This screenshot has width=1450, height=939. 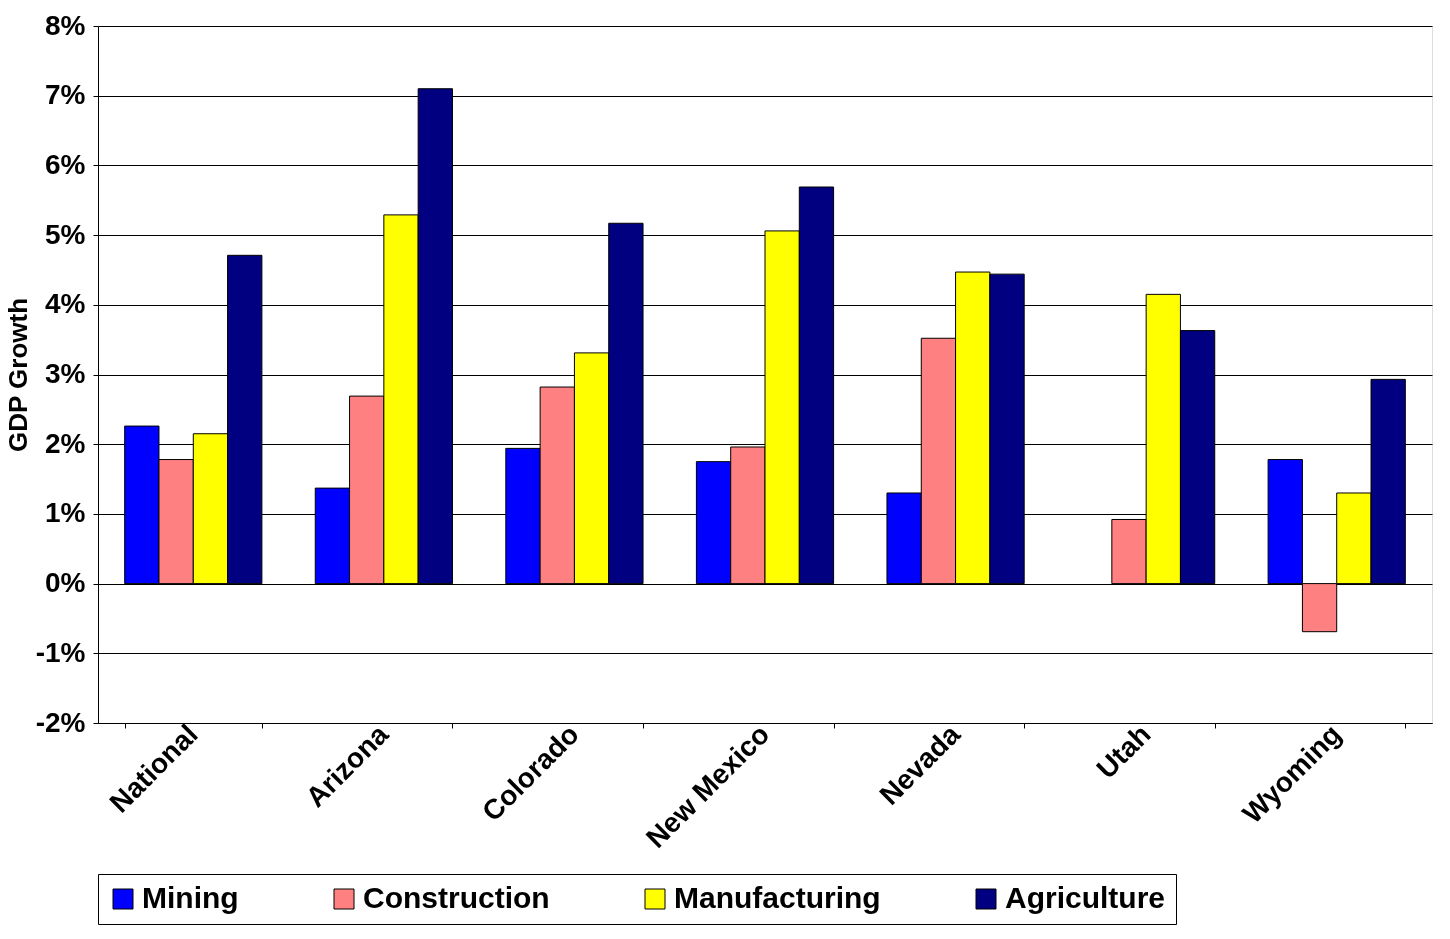 I want to click on legend-label: Agriculture, so click(x=1085, y=897).